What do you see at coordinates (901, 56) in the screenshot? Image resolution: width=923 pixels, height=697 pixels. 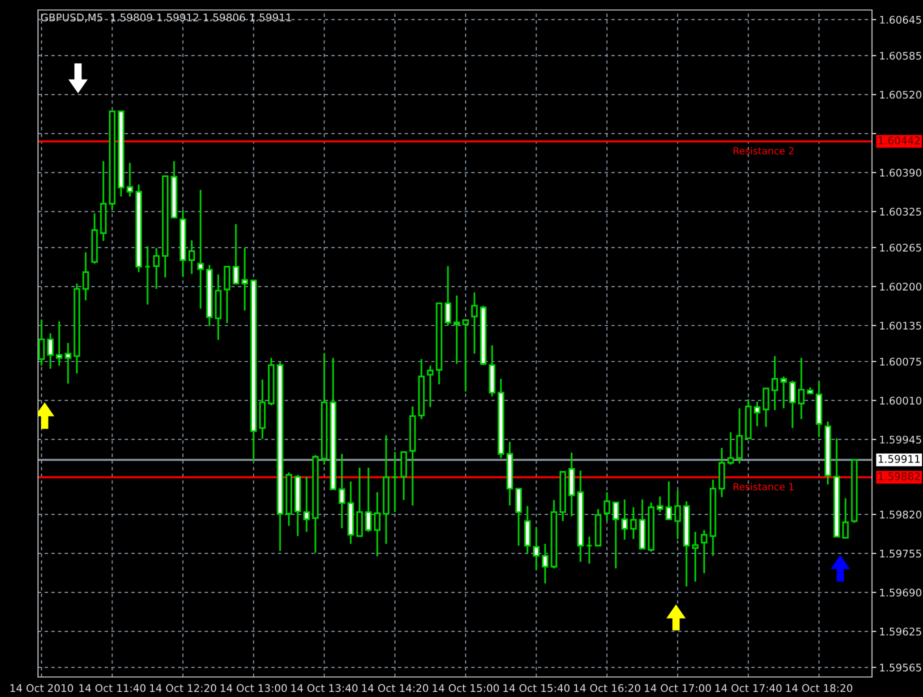 I see `y-tick-label: 1.60585` at bounding box center [901, 56].